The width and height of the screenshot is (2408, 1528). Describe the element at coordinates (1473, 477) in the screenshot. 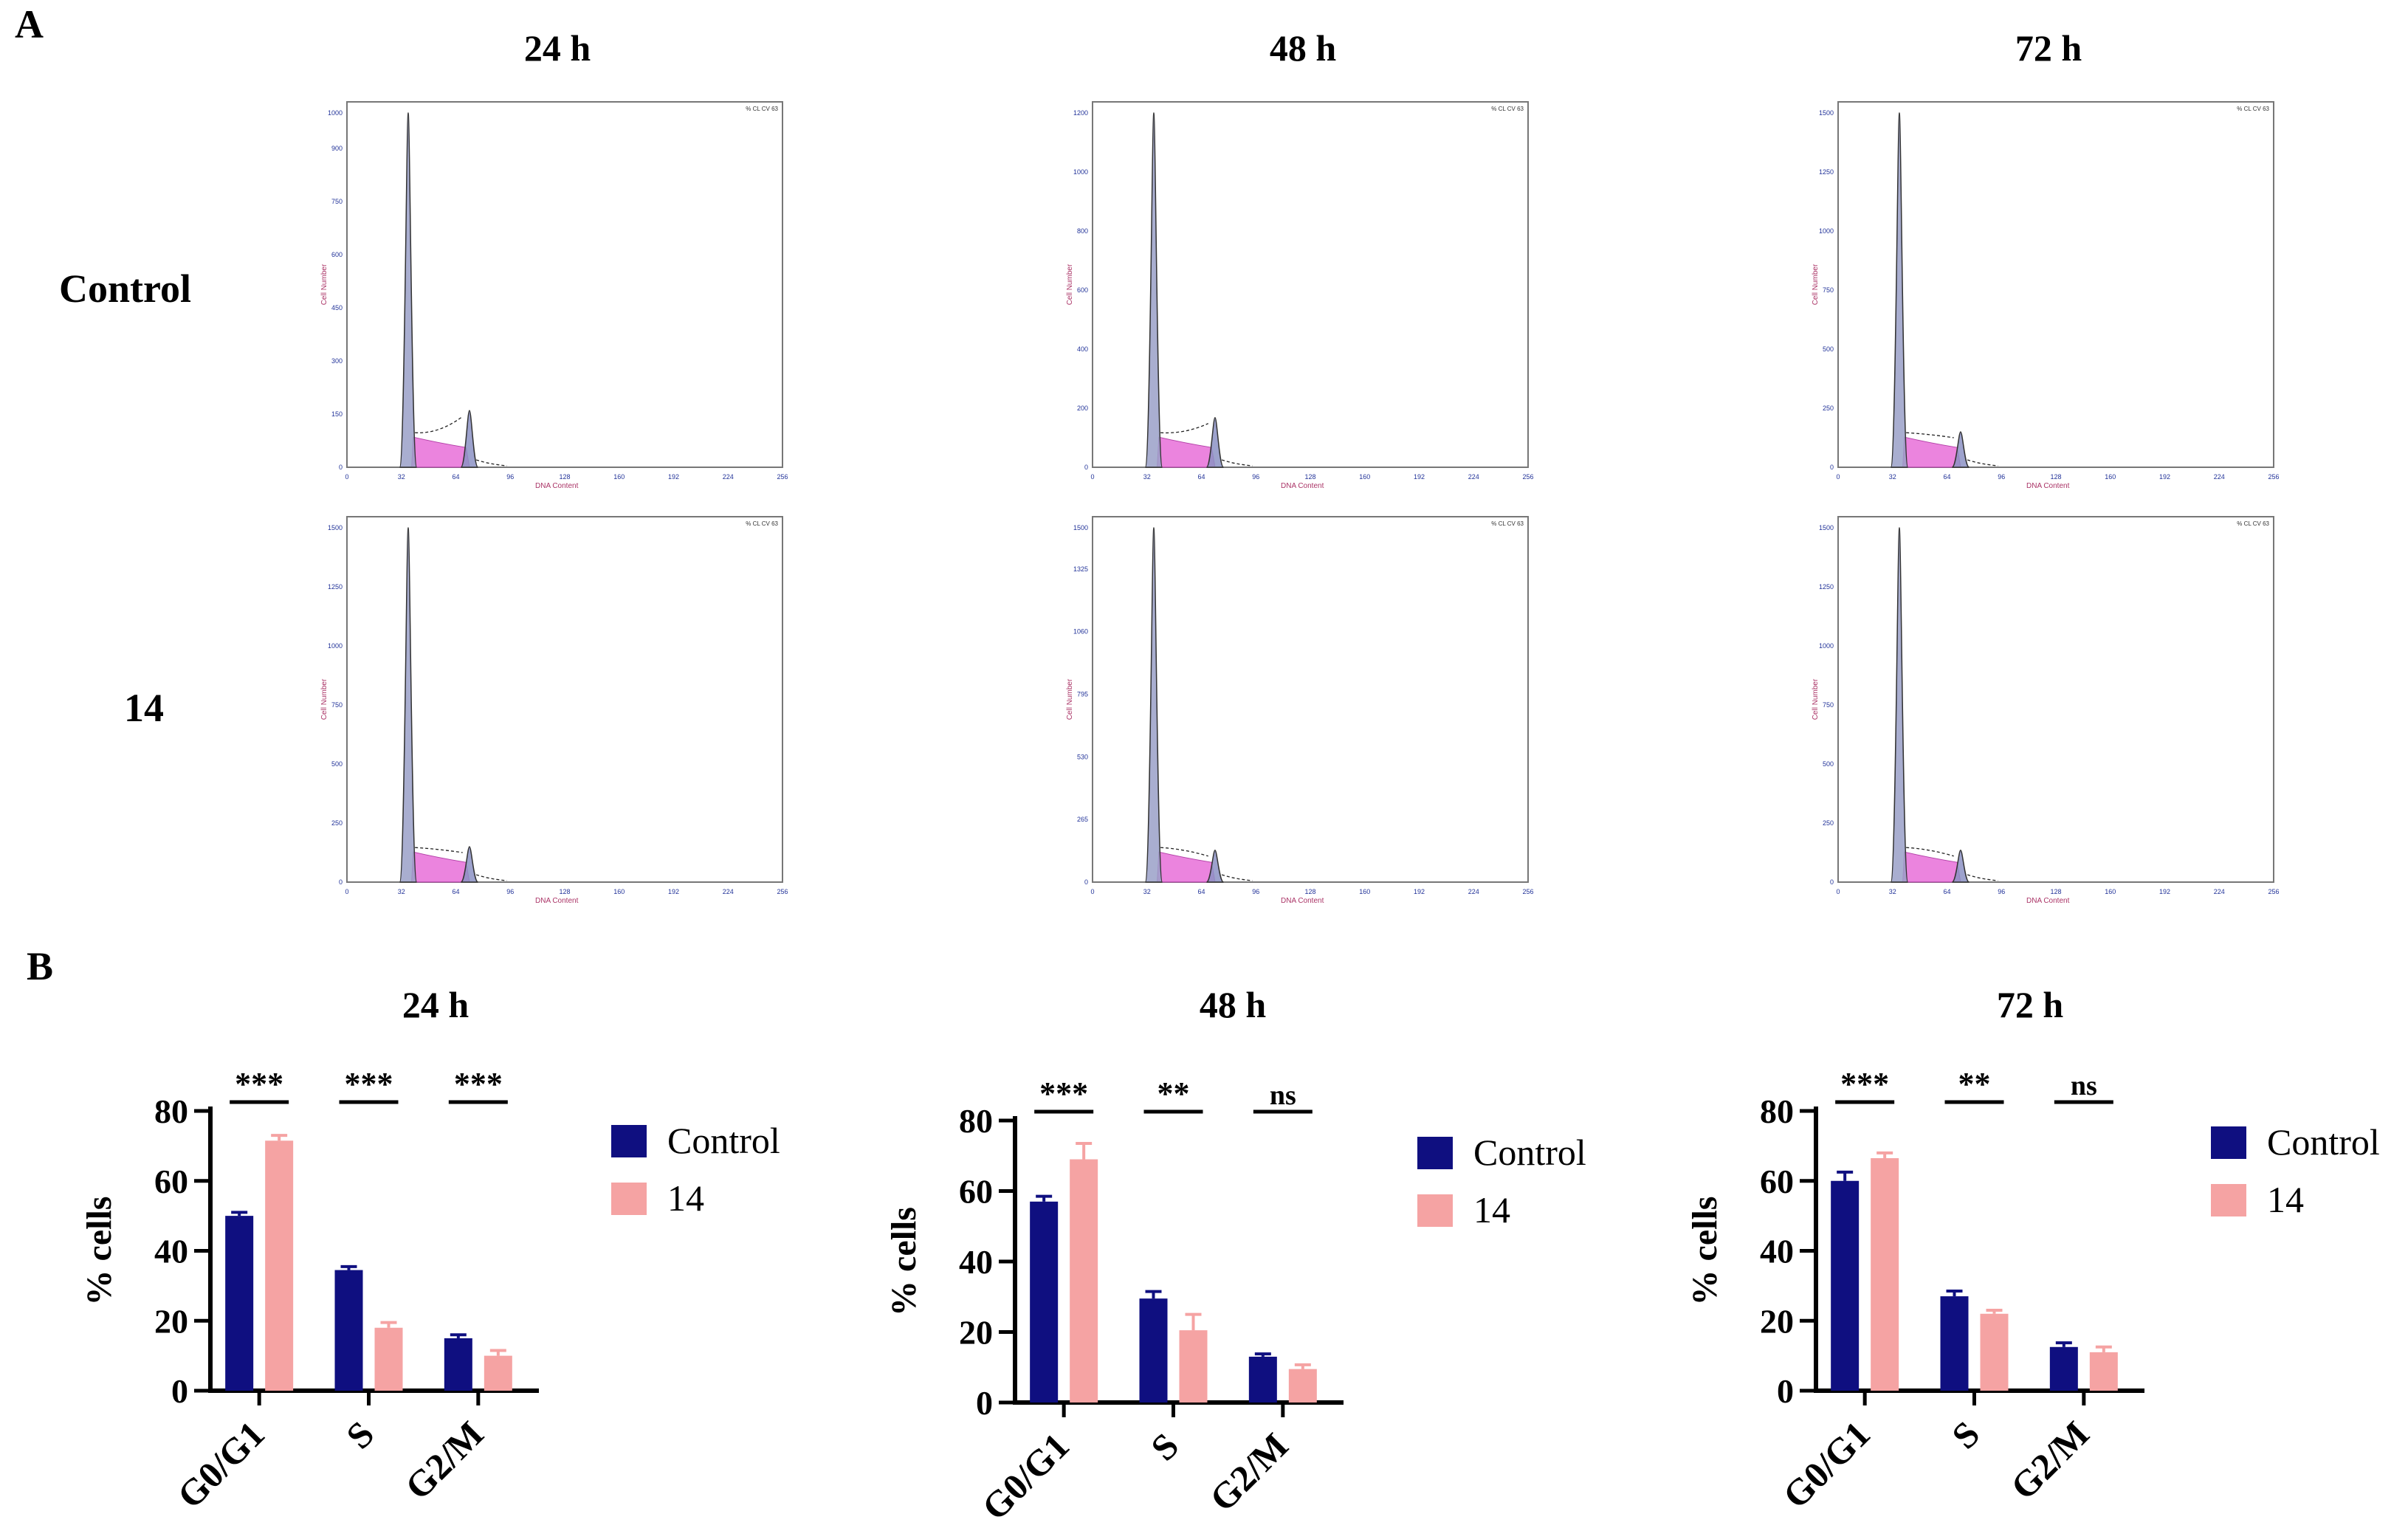

I see `histogram-x-tick: 224` at that location.